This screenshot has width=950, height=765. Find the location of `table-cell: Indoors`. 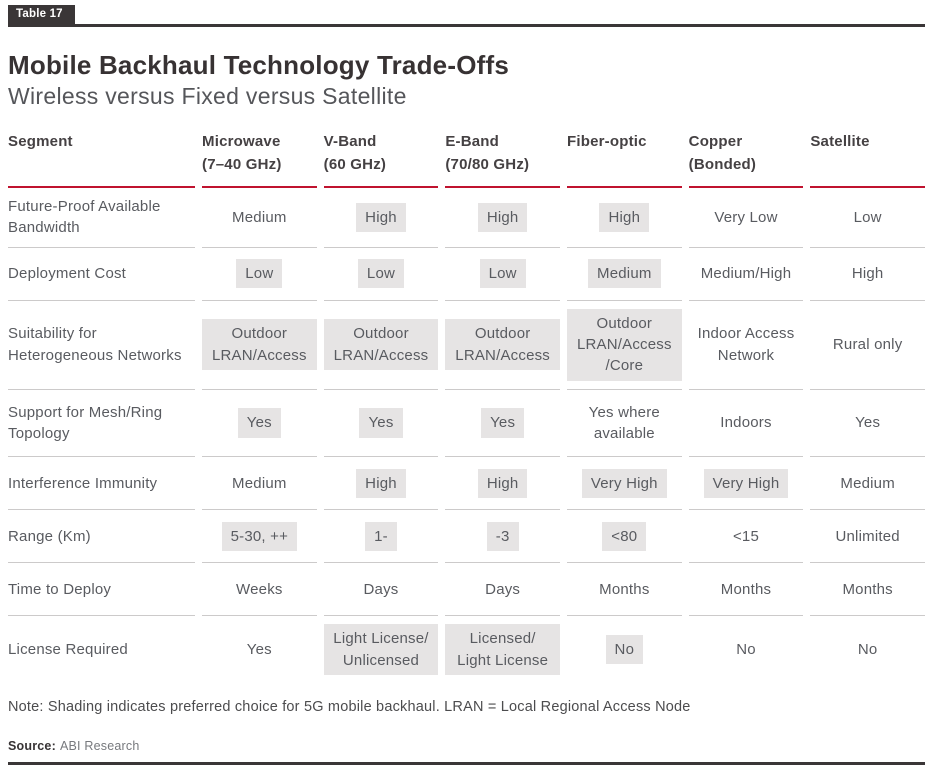

table-cell: Indoors is located at coordinates (746, 424).